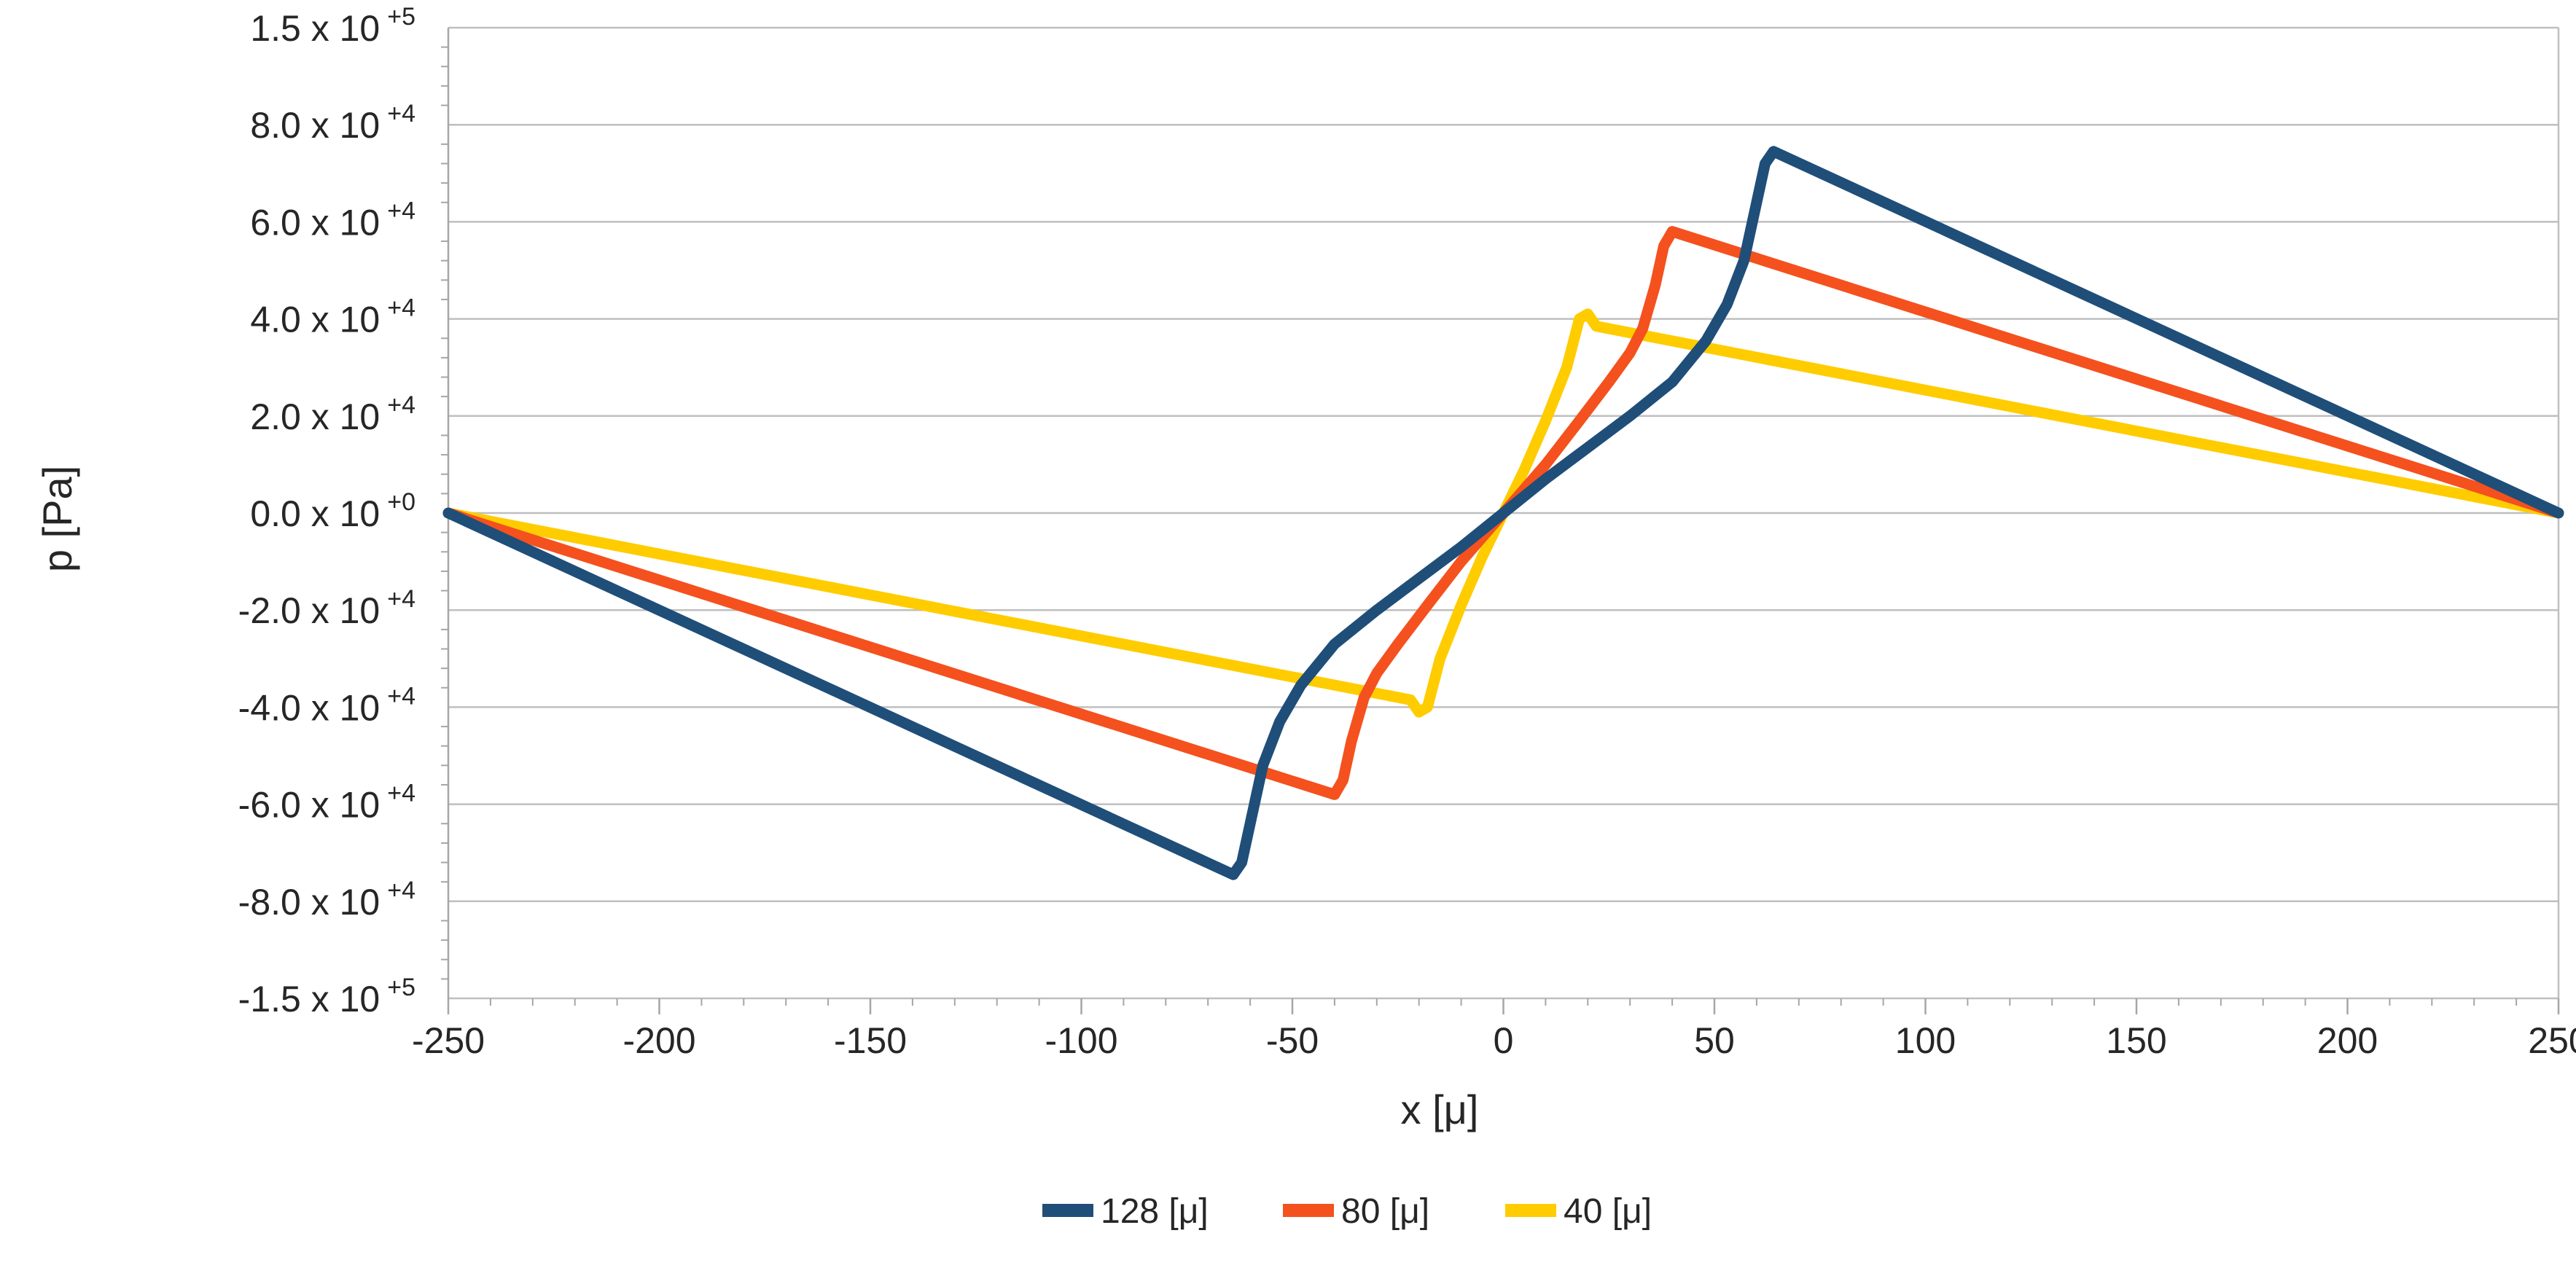 This screenshot has height=1276, width=2576. What do you see at coordinates (326, 705) in the screenshot?
I see `y-tick-label: -4.0 x 10 +4` at bounding box center [326, 705].